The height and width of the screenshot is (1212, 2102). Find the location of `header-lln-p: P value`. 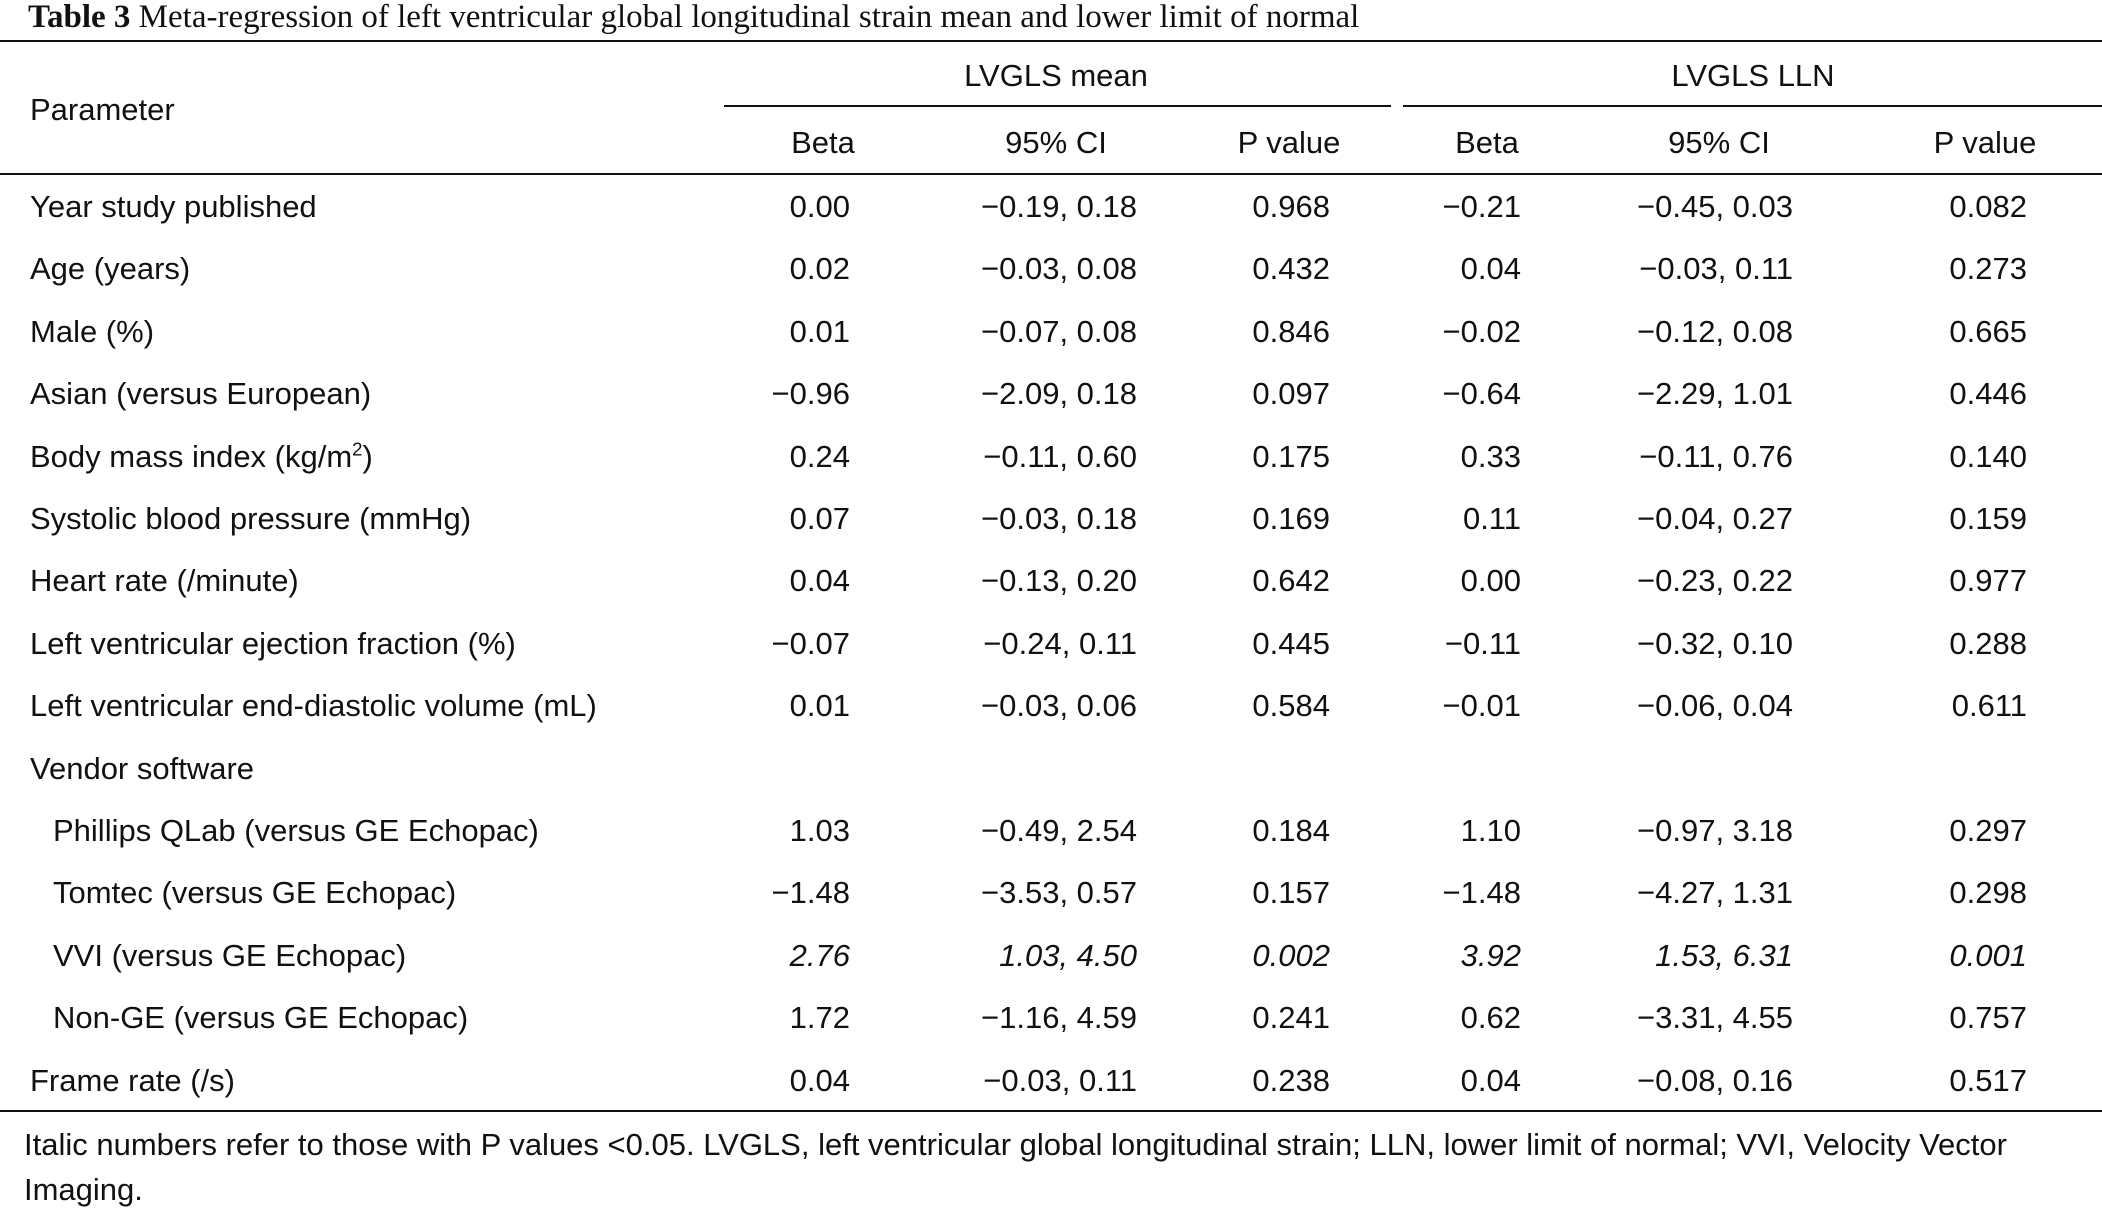

header-lln-p: P value is located at coordinates (1985, 142).